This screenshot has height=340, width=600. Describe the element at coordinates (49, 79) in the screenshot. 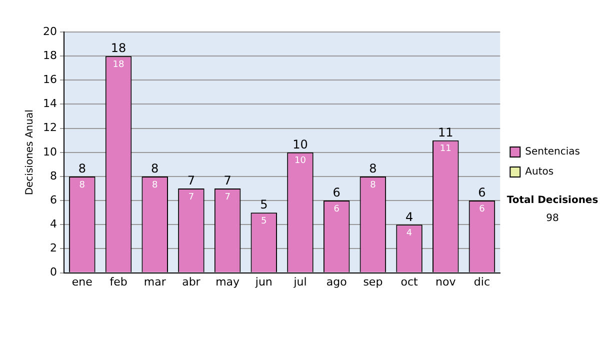

I see `y-tick-label: 16` at that location.